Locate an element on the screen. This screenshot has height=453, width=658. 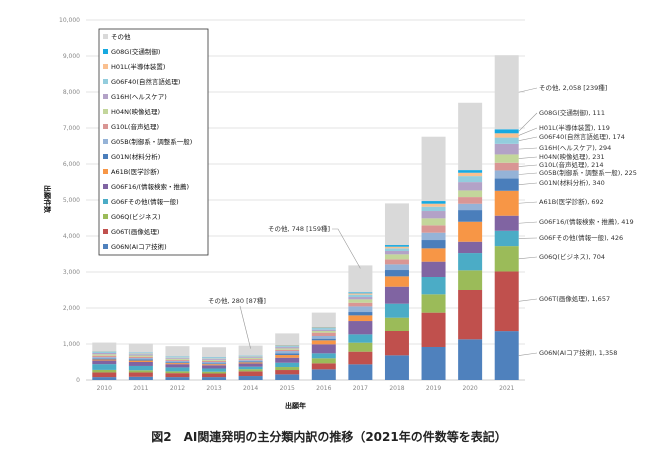
y-tick-label: 6,000 is located at coordinates (71, 164).